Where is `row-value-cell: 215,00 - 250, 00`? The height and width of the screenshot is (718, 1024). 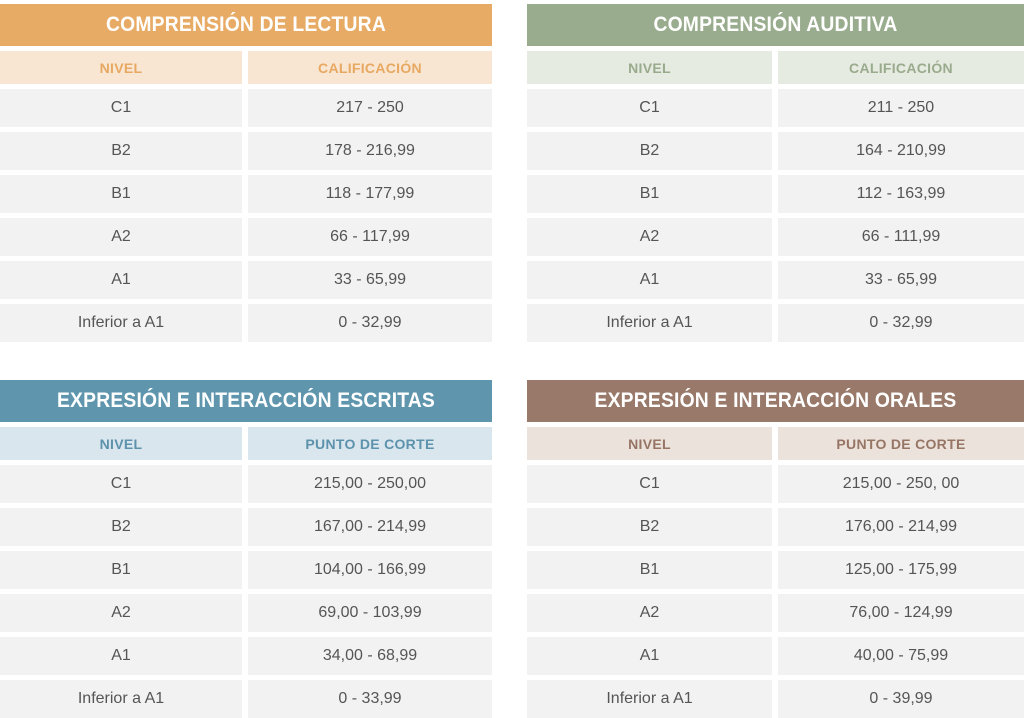
row-value-cell: 215,00 - 250, 00 is located at coordinates (901, 484).